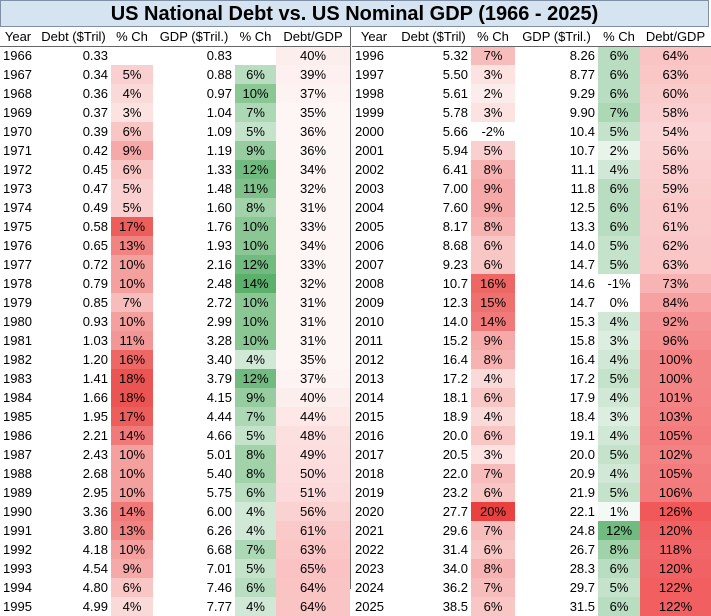 The width and height of the screenshot is (711, 616). Describe the element at coordinates (369, 606) in the screenshot. I see `cell-year: 2025` at that location.